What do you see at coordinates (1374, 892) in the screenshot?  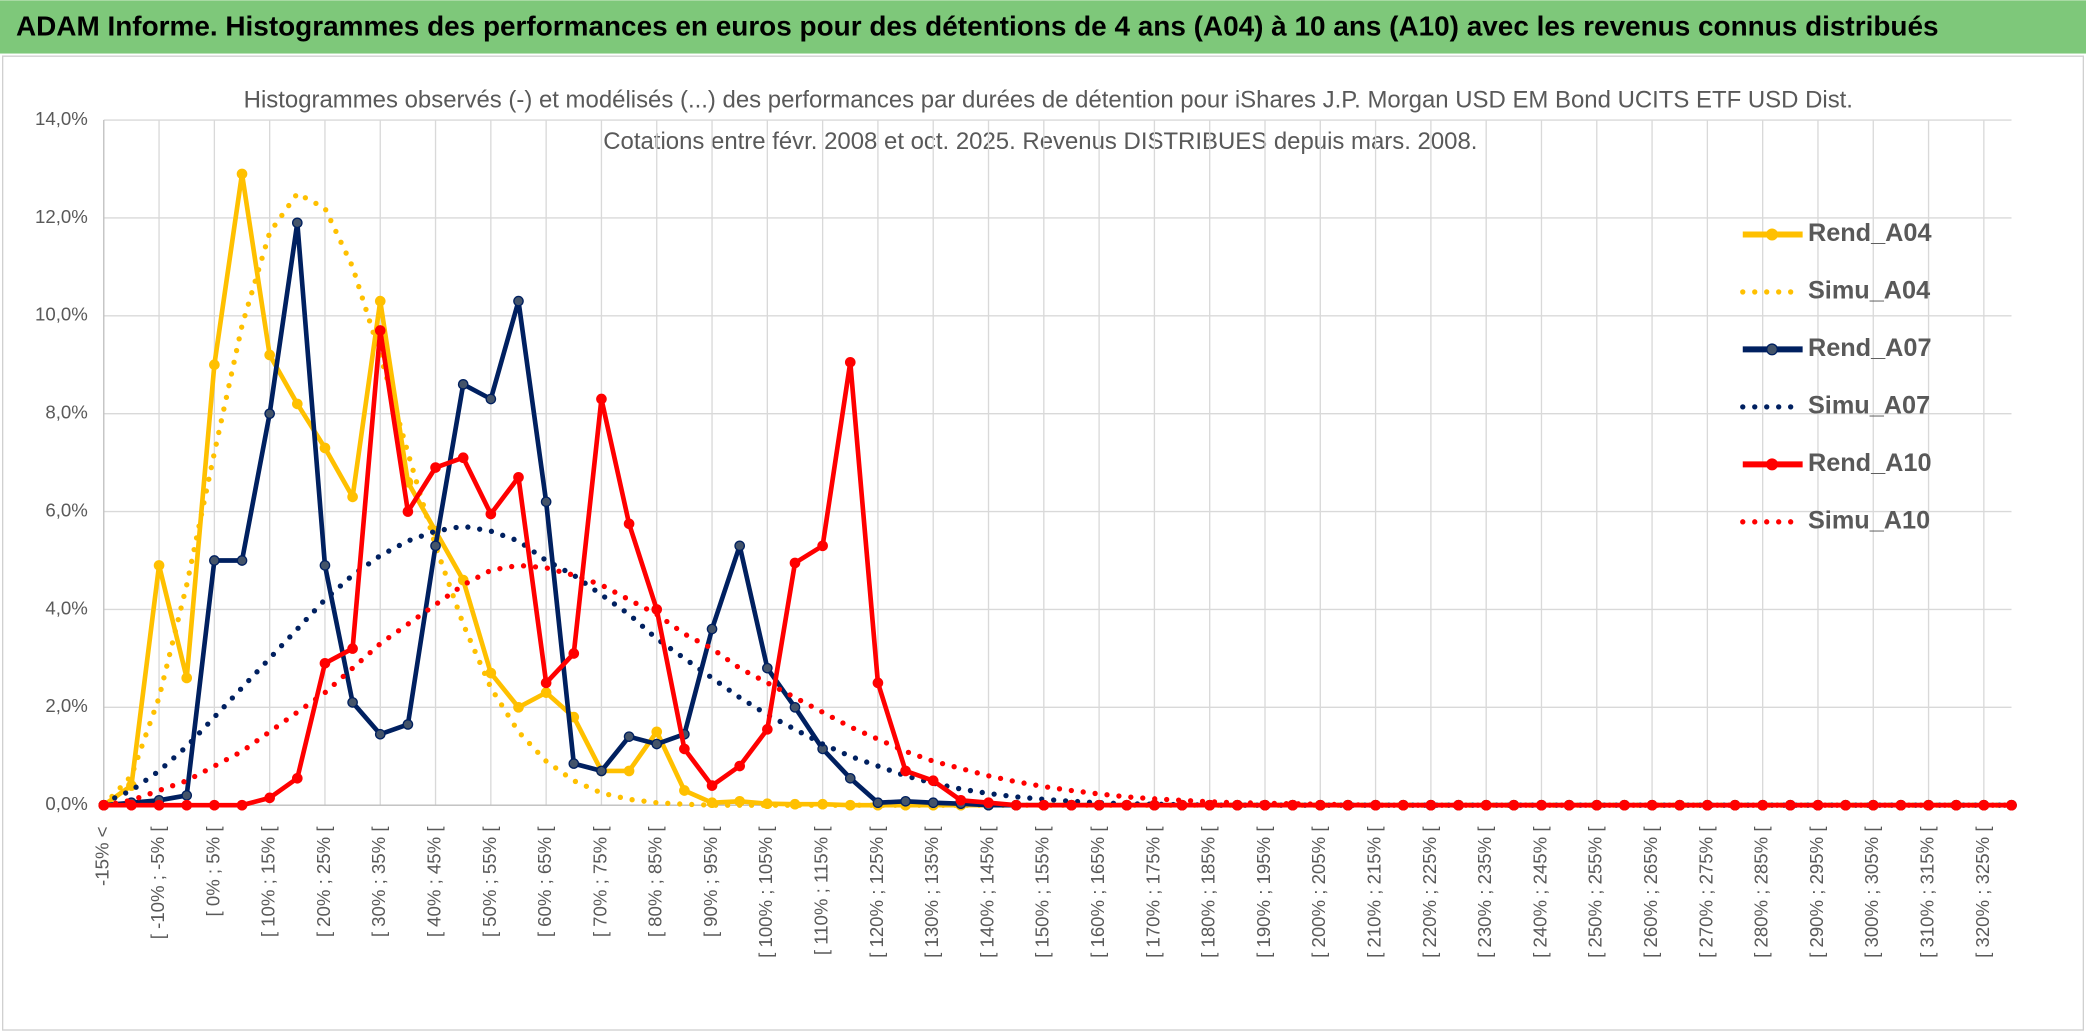 I see `x-tick-label: [ 210% ; 215% [` at bounding box center [1374, 892].